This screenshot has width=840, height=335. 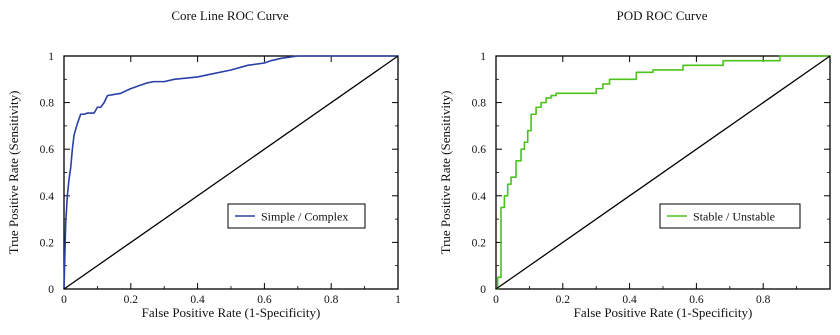 What do you see at coordinates (734, 217) in the screenshot?
I see `legend-label: Stable / Unstable` at bounding box center [734, 217].